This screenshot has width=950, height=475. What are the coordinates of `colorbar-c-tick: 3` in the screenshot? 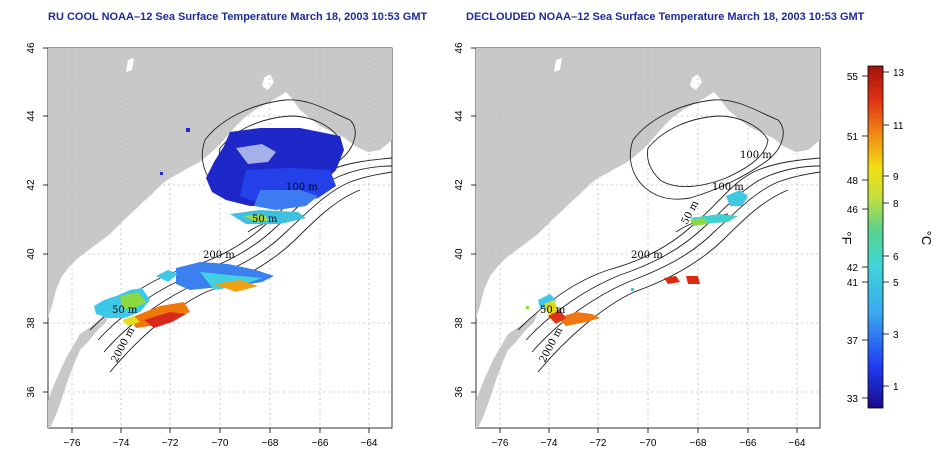 It's located at (896, 335).